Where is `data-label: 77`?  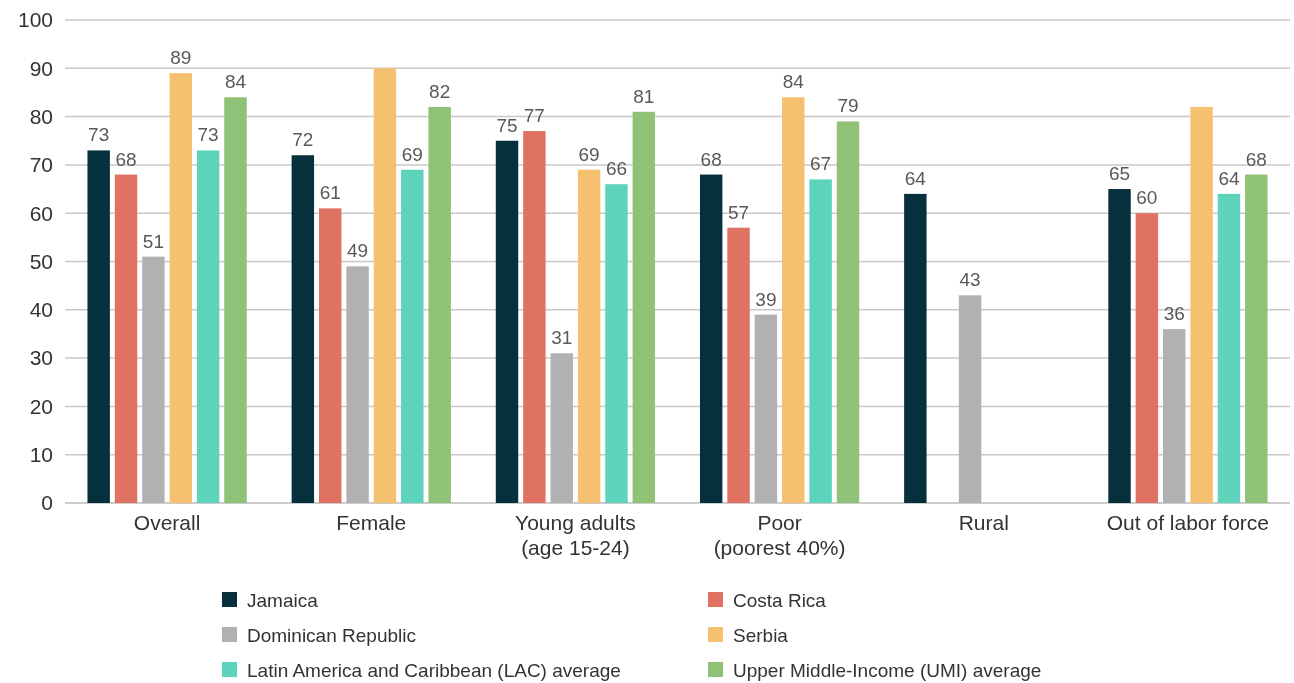
data-label: 77 is located at coordinates (534, 116).